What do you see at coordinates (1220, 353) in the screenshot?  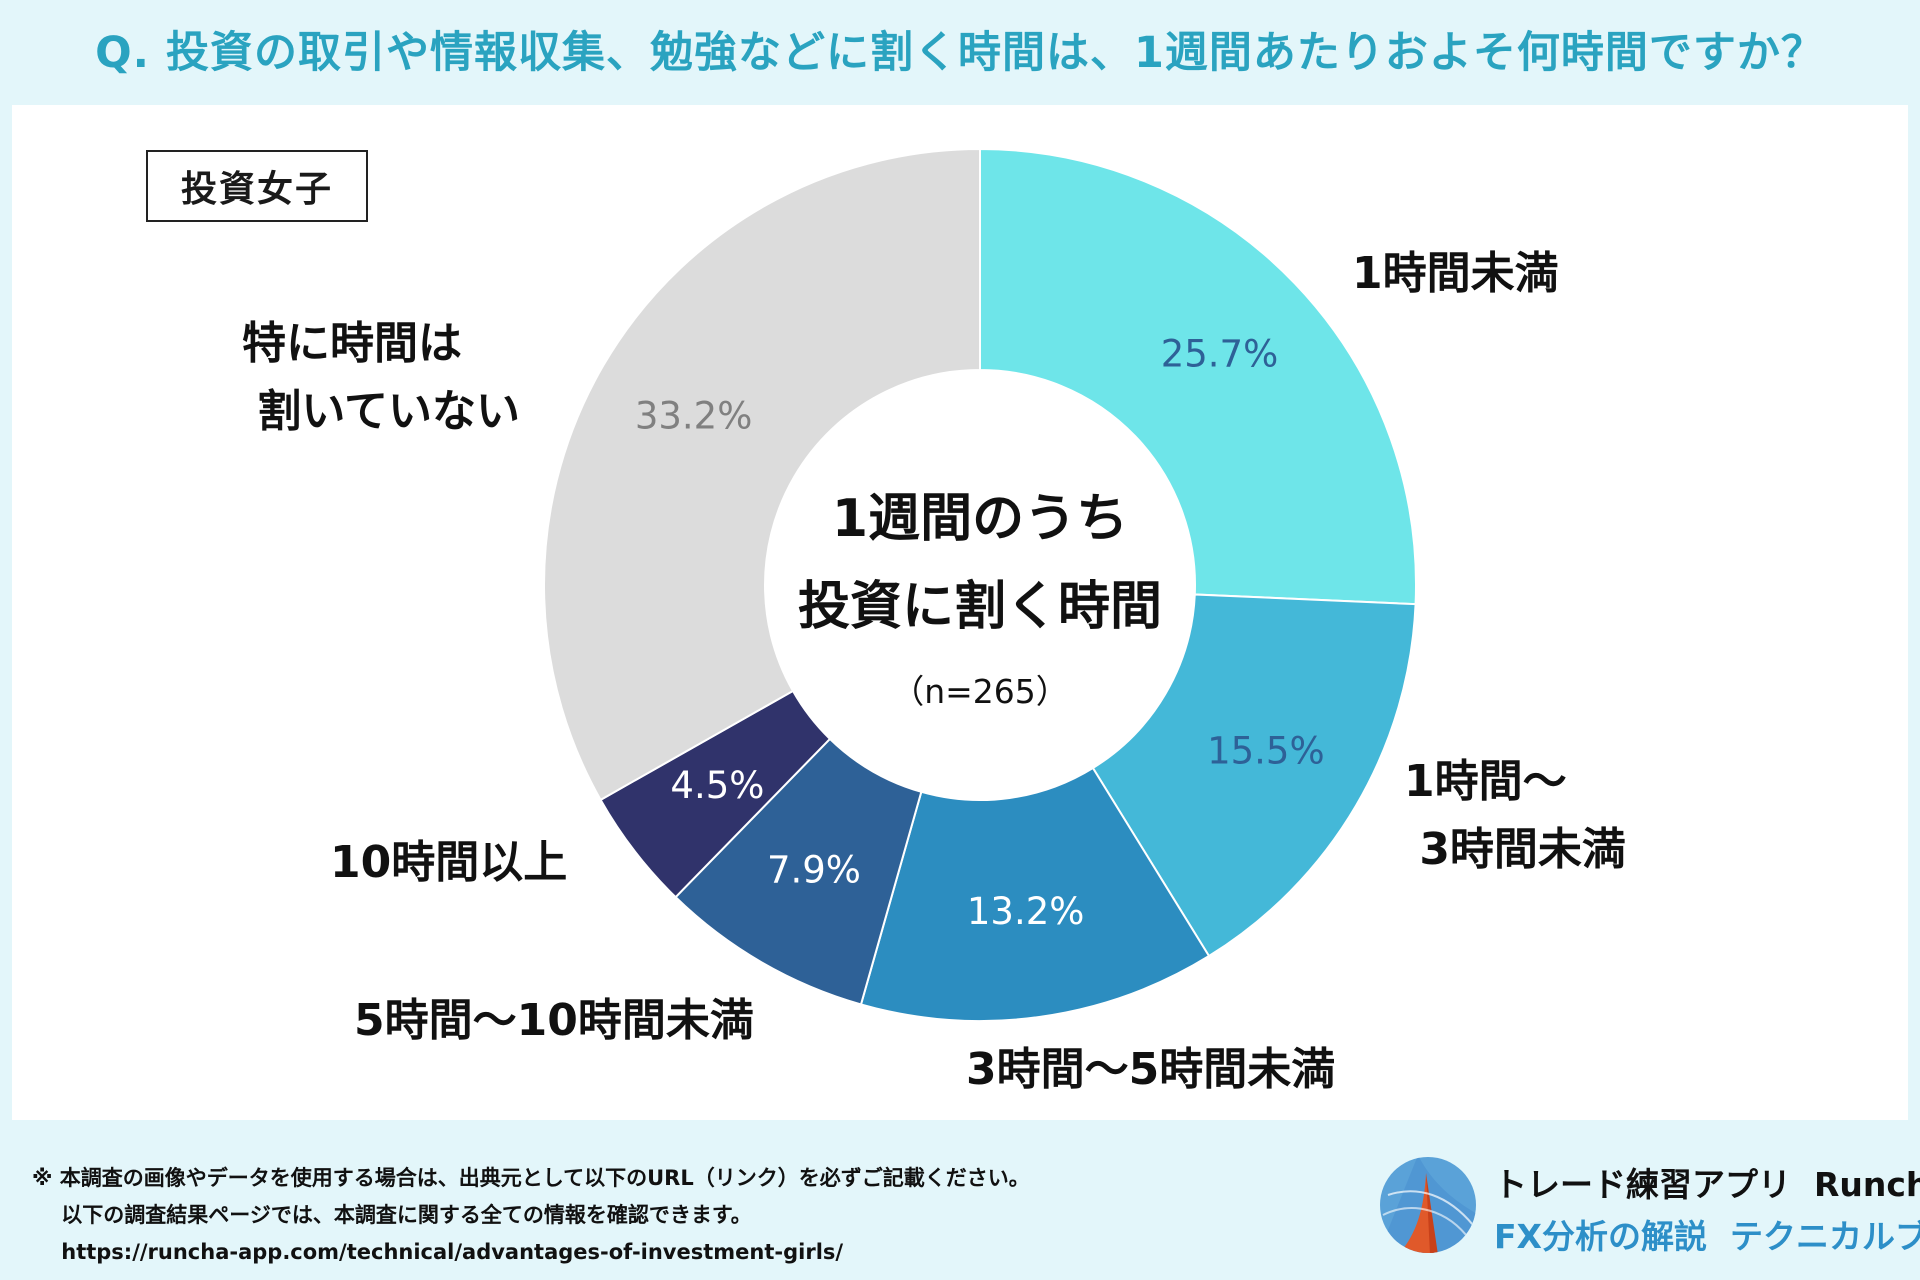 I see `value-label-0: 25.7%` at bounding box center [1220, 353].